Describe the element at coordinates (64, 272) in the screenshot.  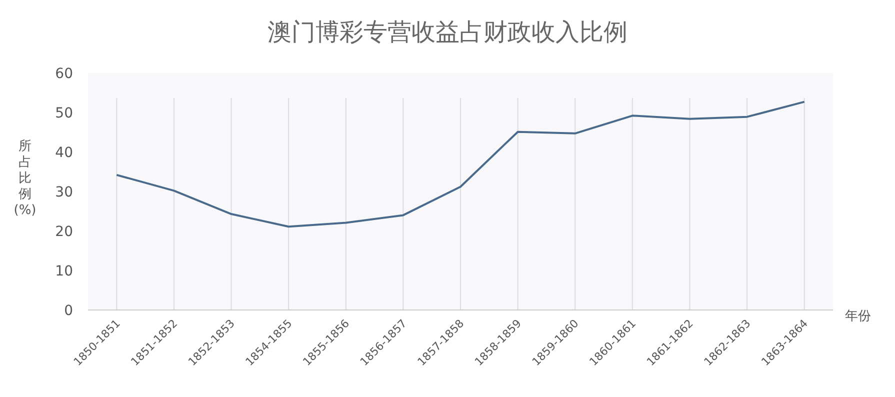
I see `y-tick-label: 10` at that location.